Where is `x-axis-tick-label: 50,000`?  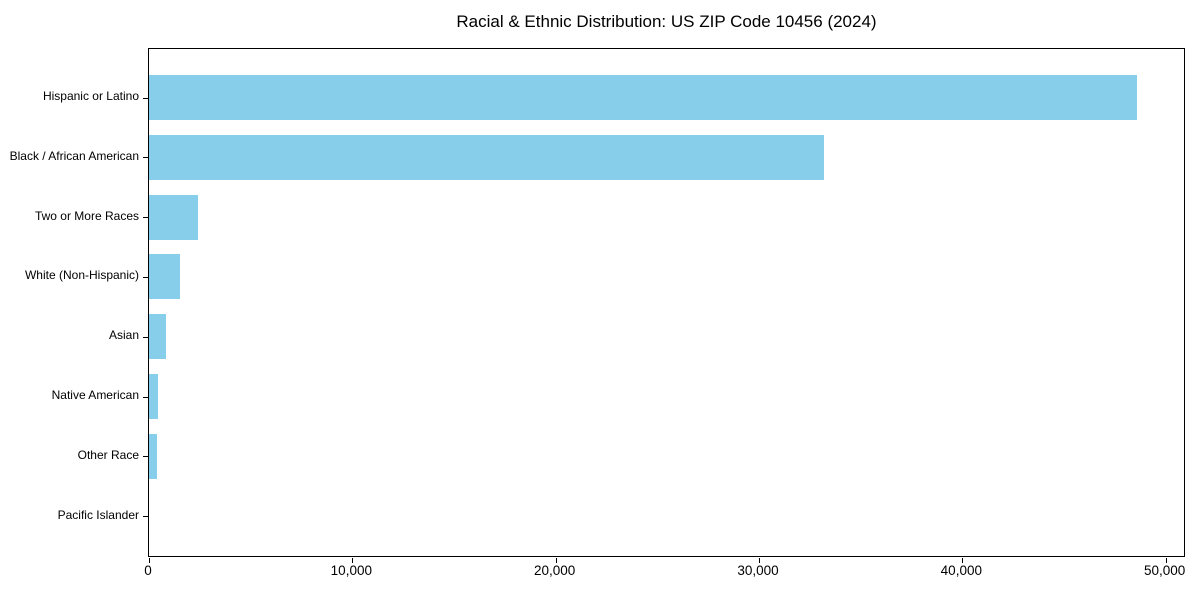
x-axis-tick-label: 50,000 is located at coordinates (1165, 570).